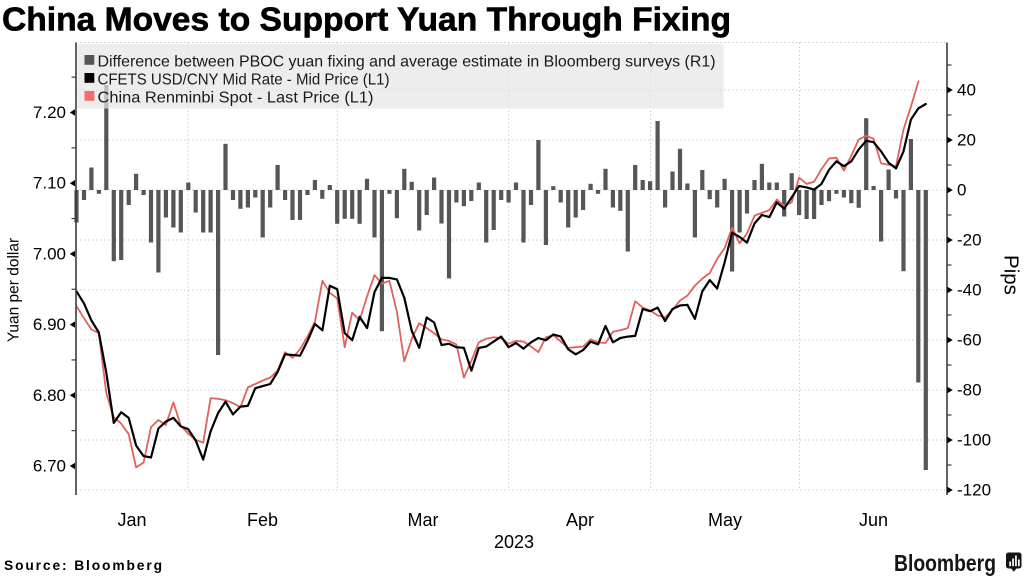 The height and width of the screenshot is (576, 1024). What do you see at coordinates (974, 440) in the screenshot?
I see `svg-text: -100` at bounding box center [974, 440].